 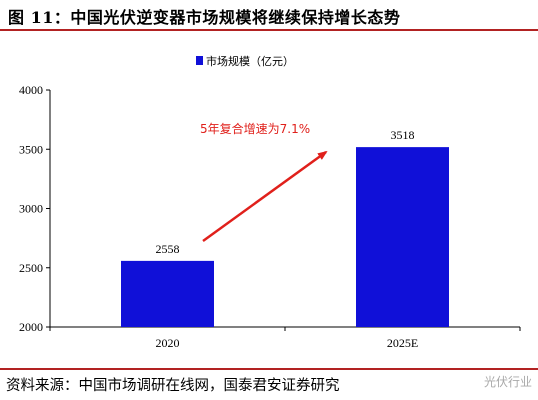 What do you see at coordinates (269, 369) in the screenshot?
I see `source-rule` at bounding box center [269, 369].